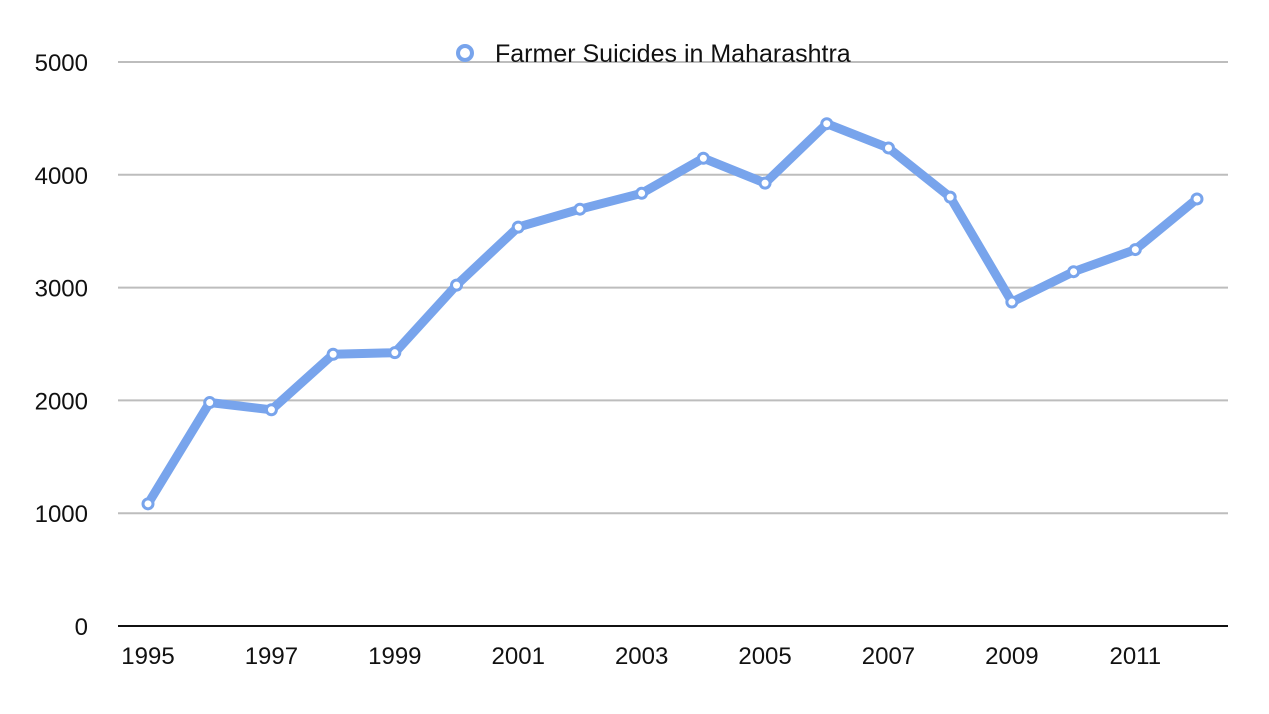 The image size is (1269, 714). I want to click on y-tick-label: 0, so click(81, 627).